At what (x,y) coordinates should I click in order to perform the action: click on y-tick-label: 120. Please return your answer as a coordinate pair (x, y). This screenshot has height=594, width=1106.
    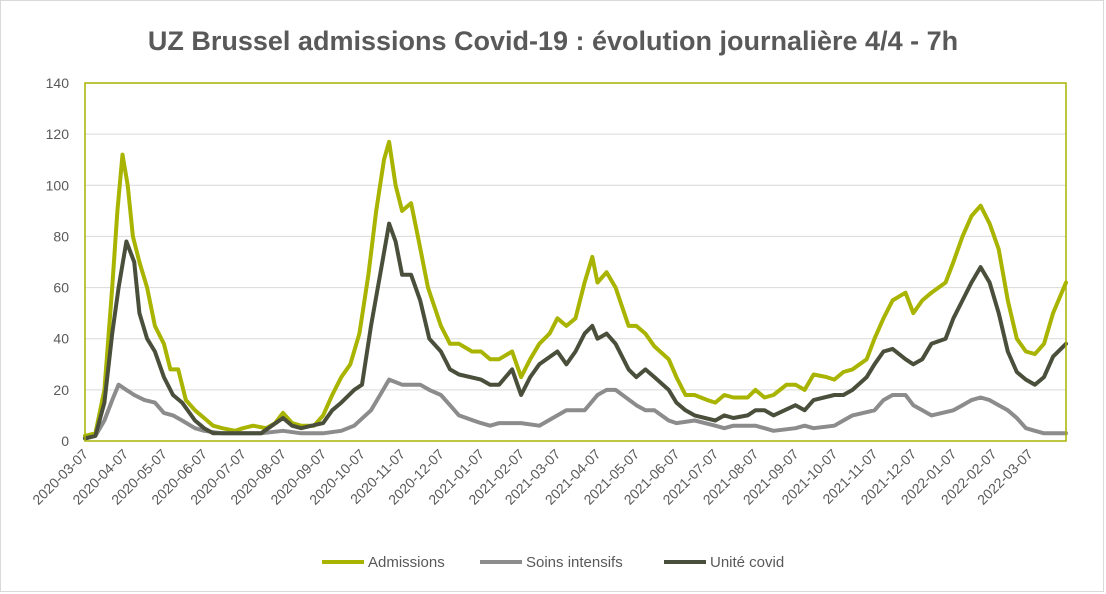
    Looking at the image, I should click on (58, 134).